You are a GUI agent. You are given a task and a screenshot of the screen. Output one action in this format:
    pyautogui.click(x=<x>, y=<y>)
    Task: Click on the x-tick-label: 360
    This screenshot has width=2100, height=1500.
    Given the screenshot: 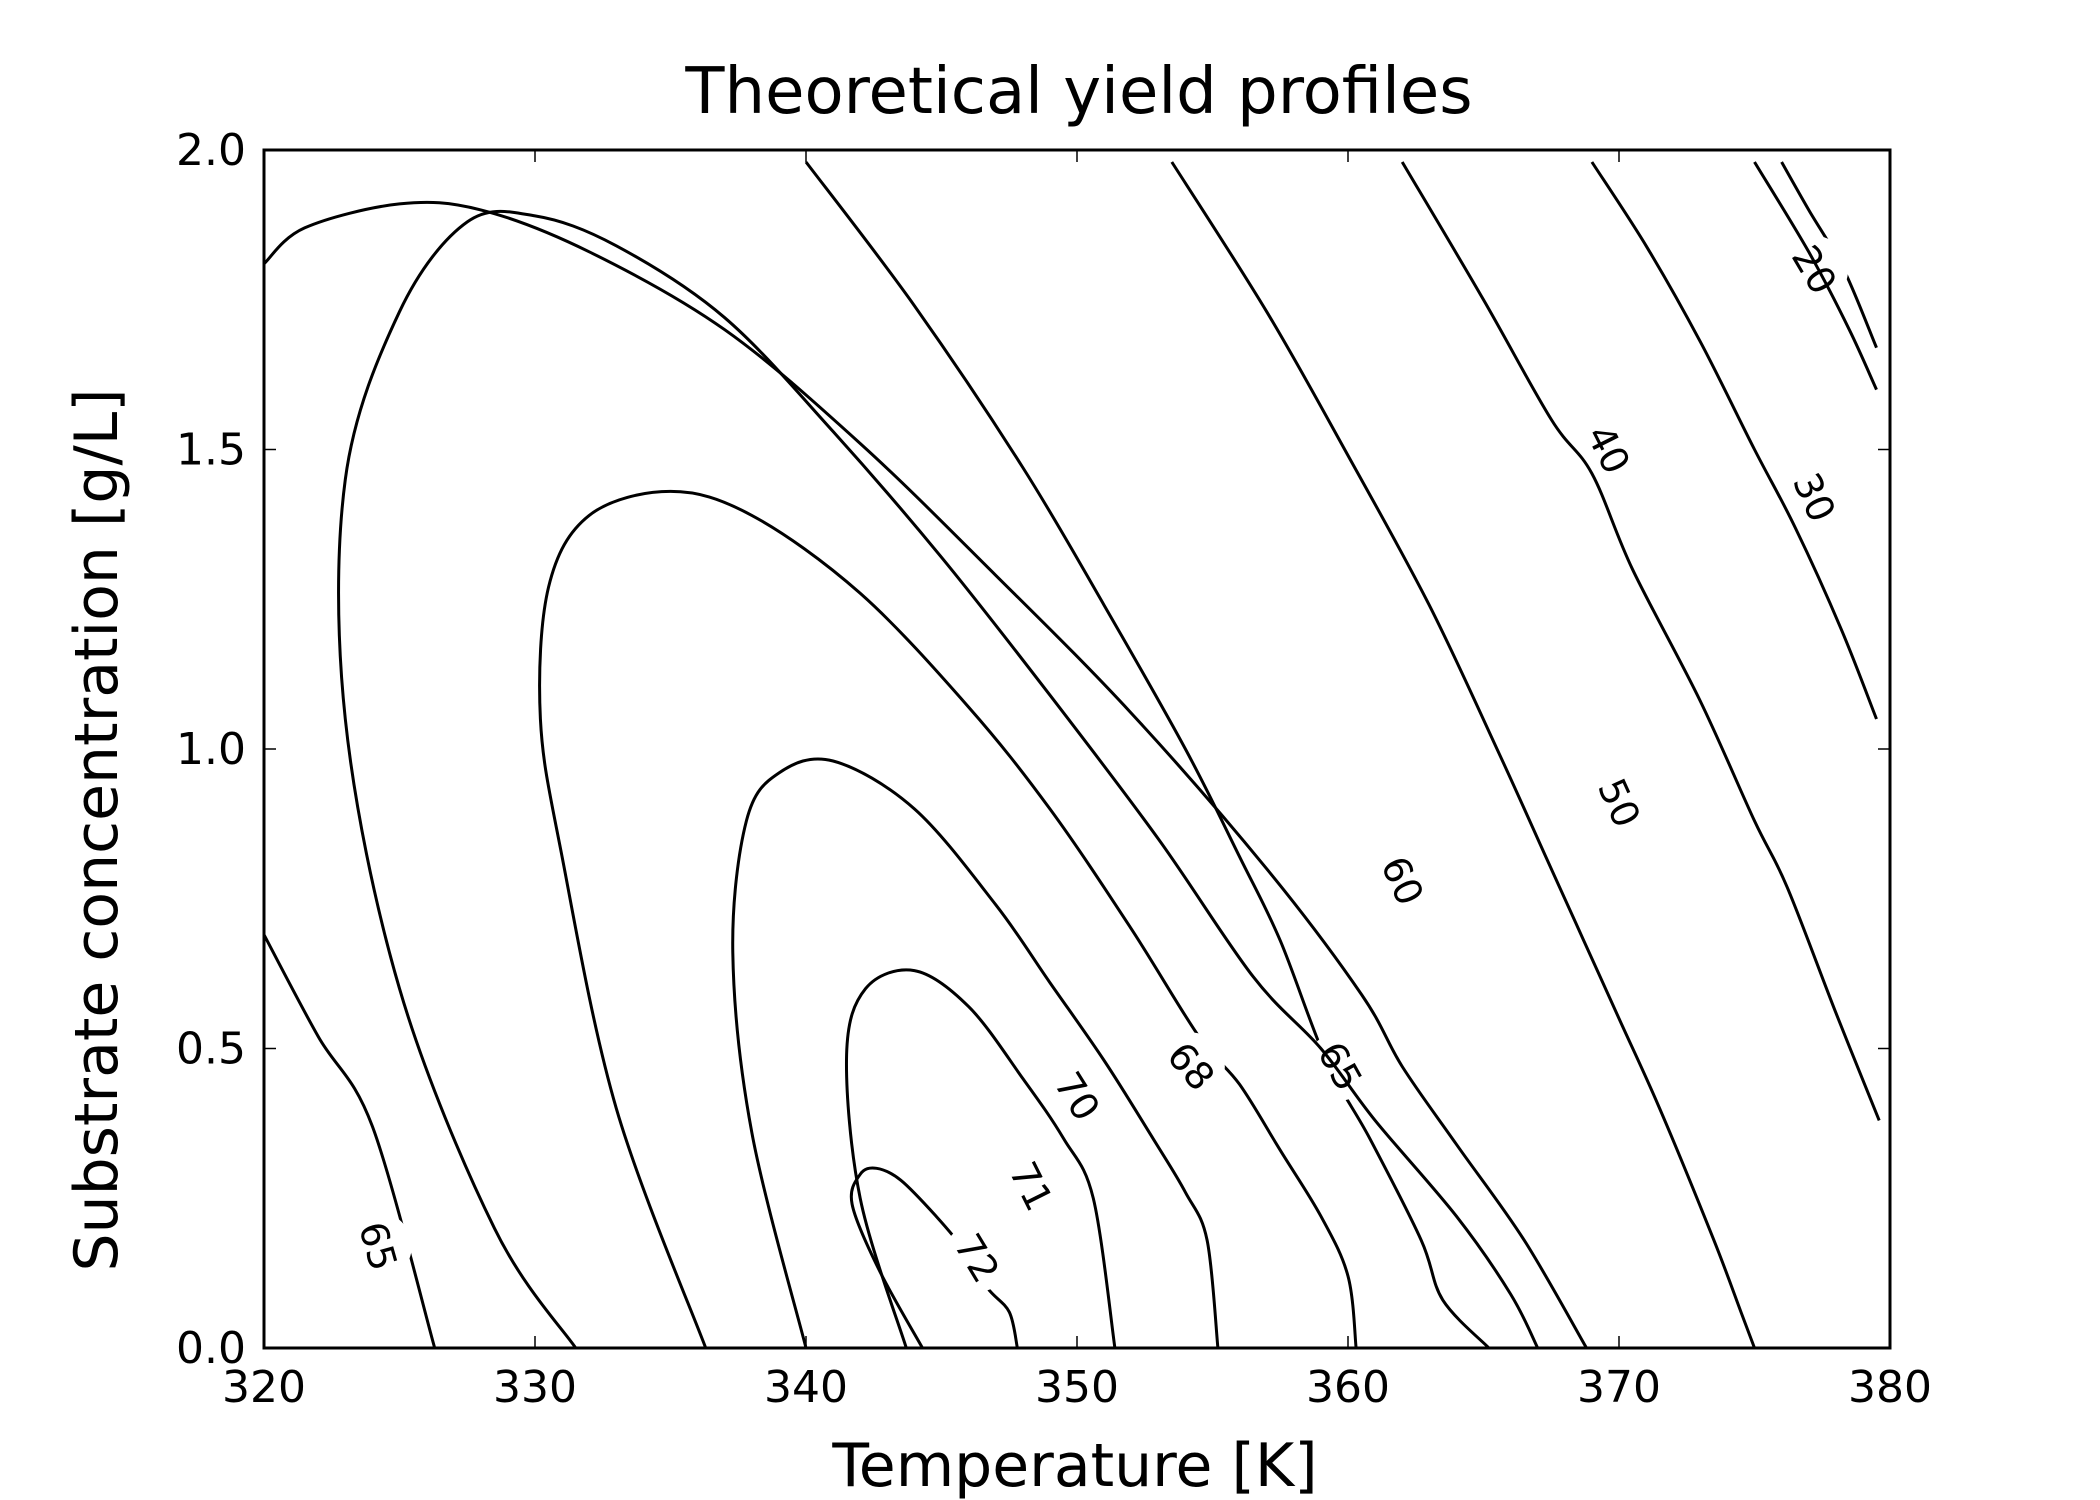 What is the action you would take?
    pyautogui.click(x=1348, y=1387)
    